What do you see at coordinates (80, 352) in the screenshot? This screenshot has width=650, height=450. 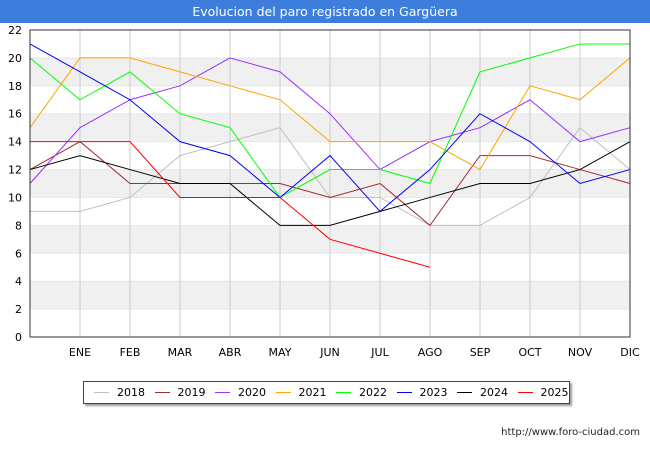 I see `x-tick-label: ENE` at bounding box center [80, 352].